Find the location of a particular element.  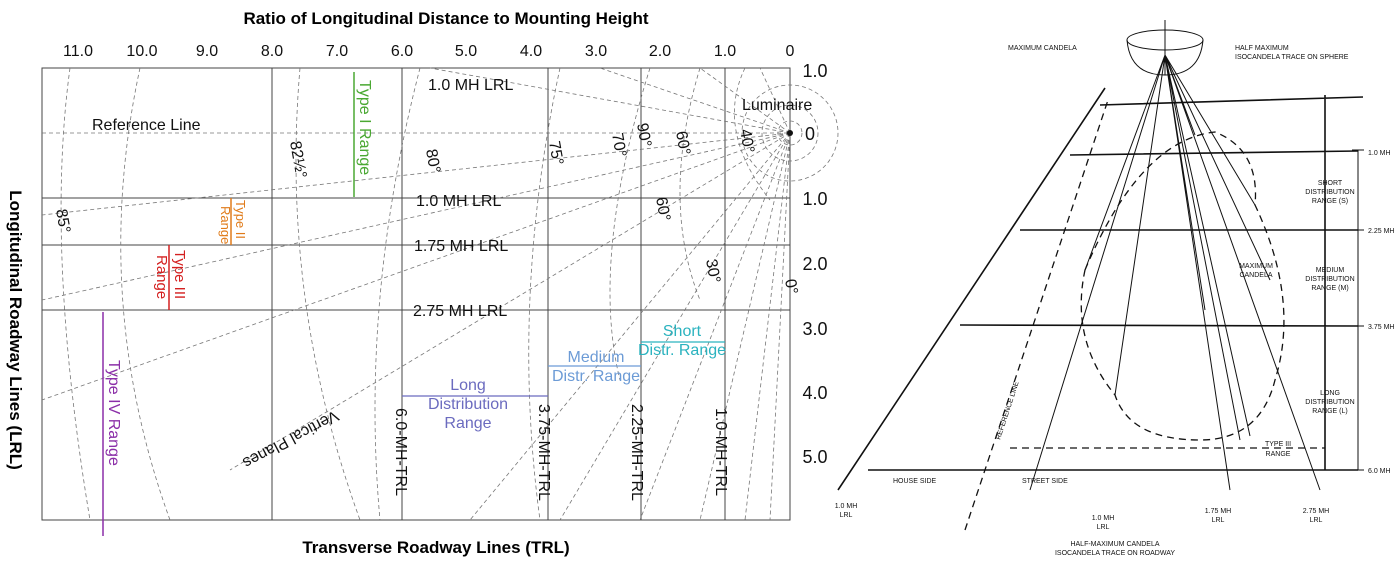

line-label: Luminaire is located at coordinates (777, 105).